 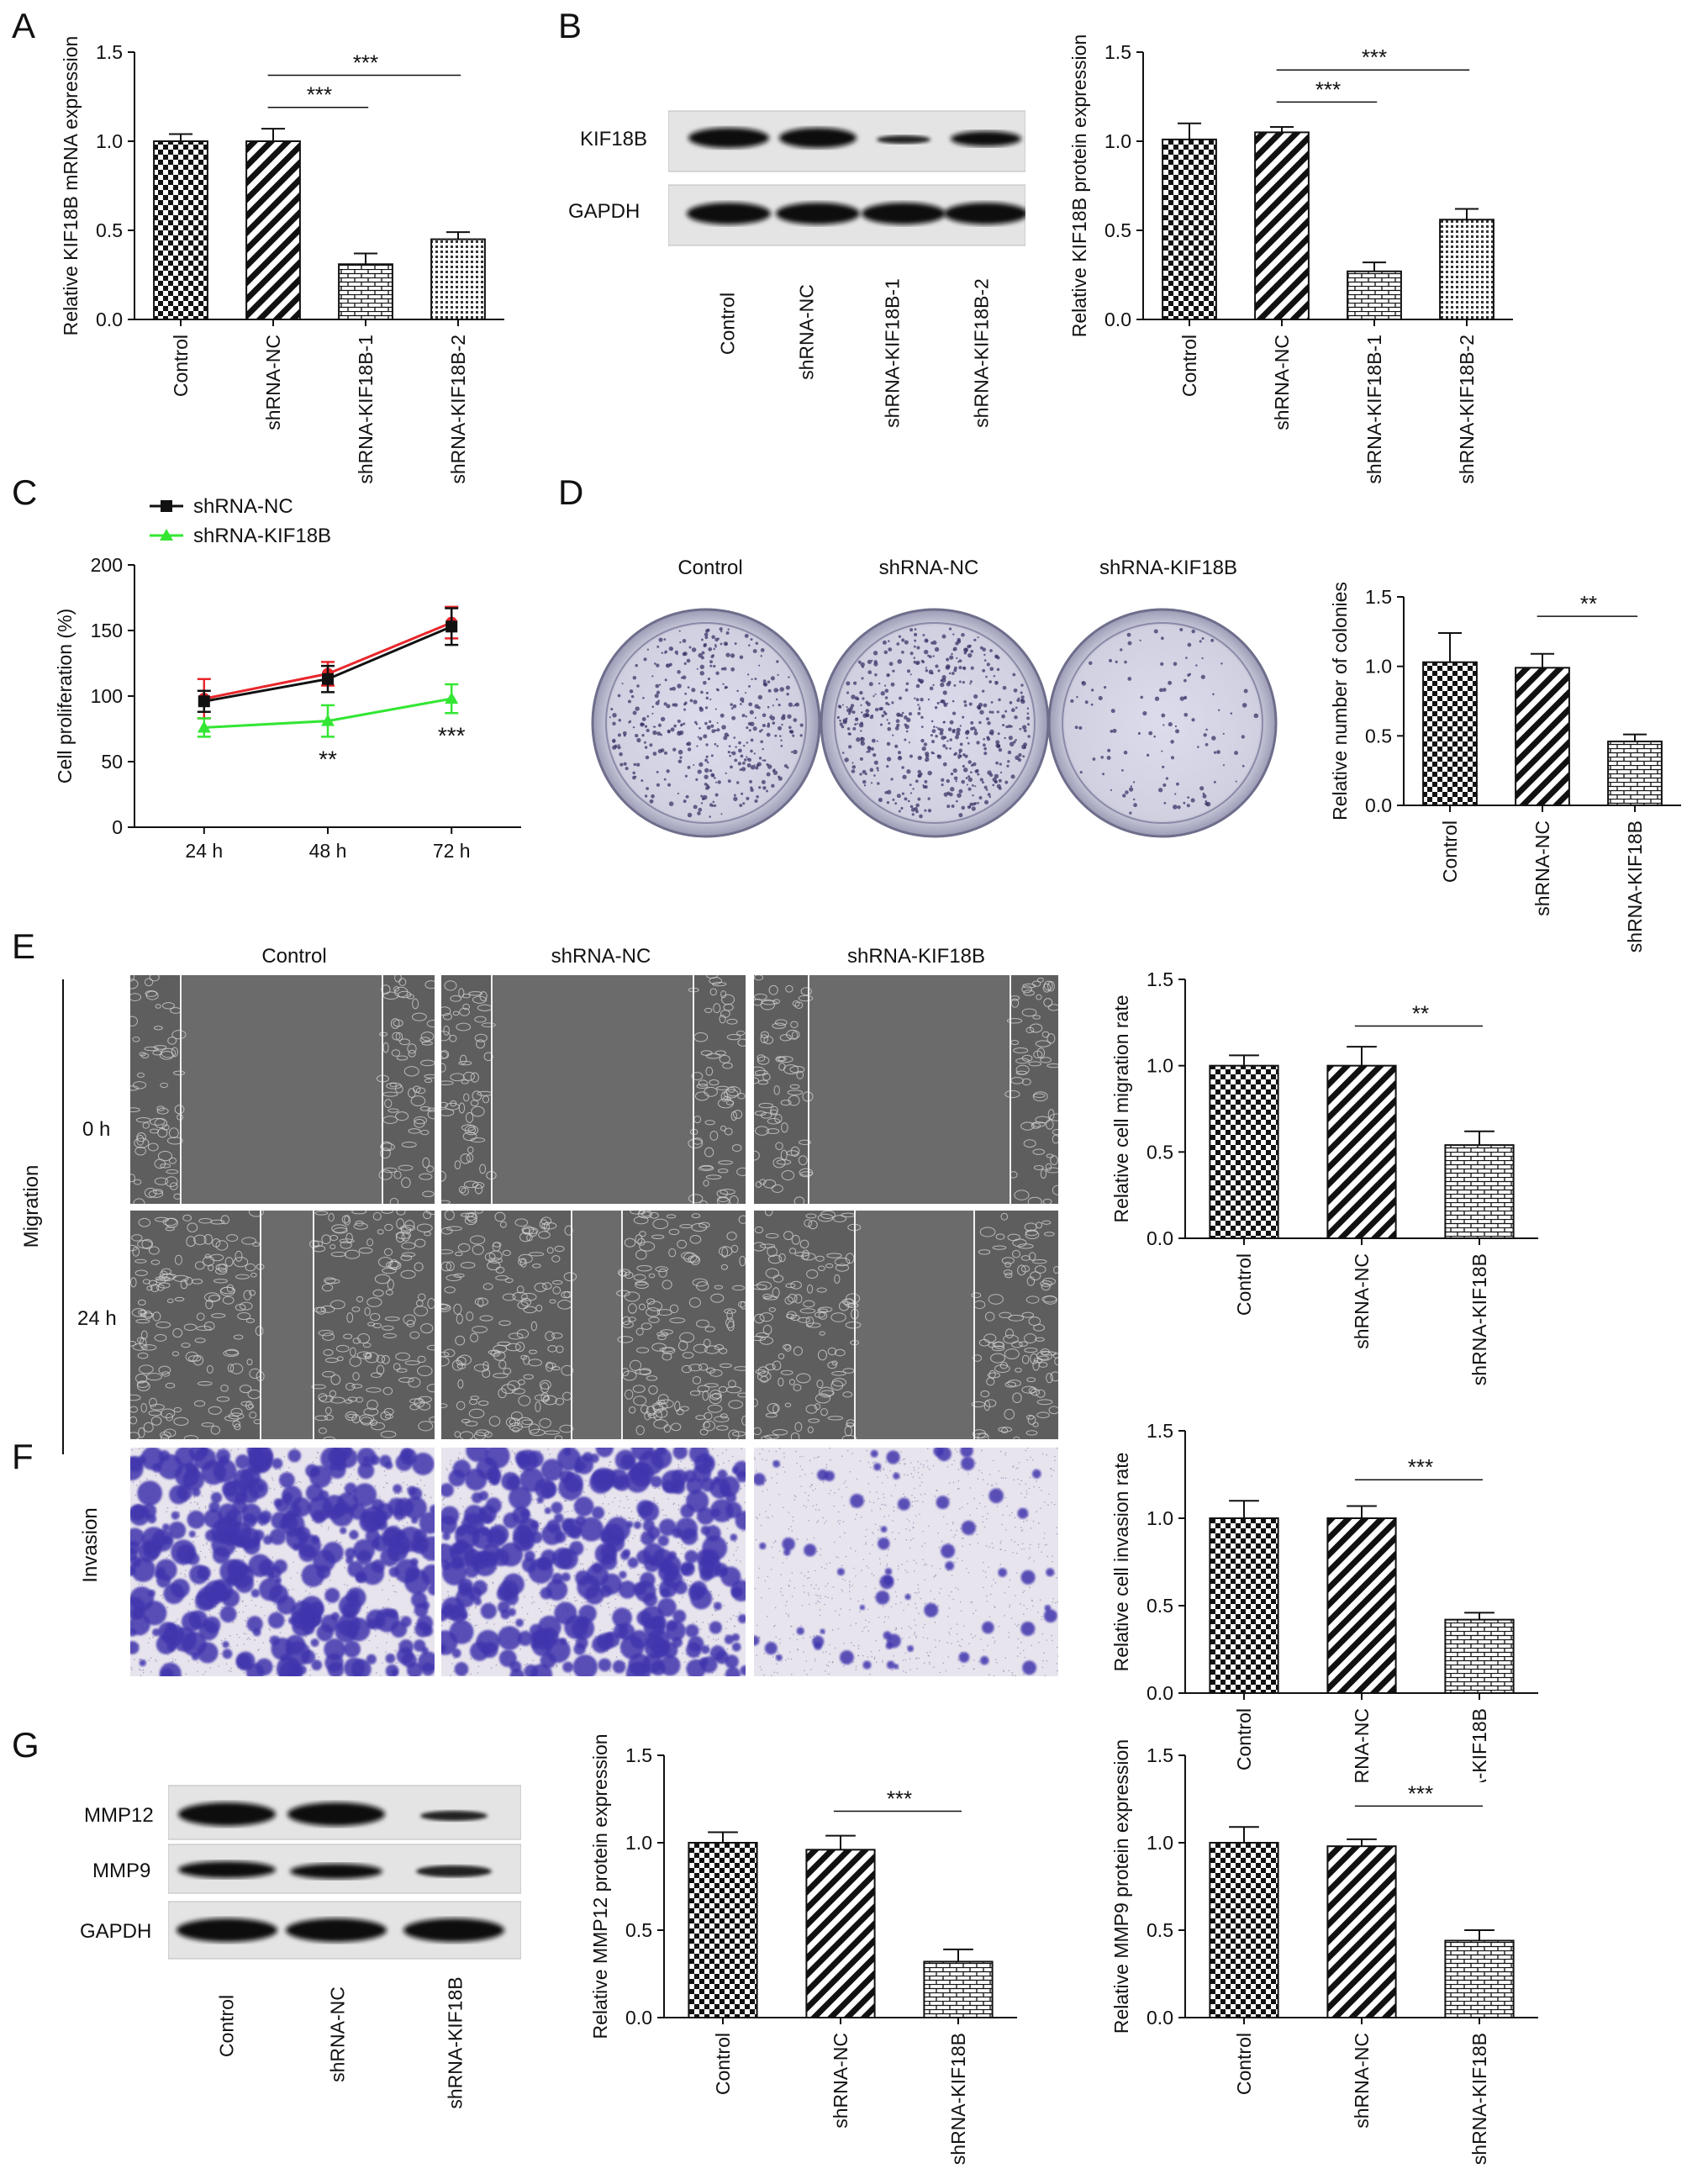 What do you see at coordinates (928, 568) in the screenshot?
I see `plate-label: shRNA-NC` at bounding box center [928, 568].